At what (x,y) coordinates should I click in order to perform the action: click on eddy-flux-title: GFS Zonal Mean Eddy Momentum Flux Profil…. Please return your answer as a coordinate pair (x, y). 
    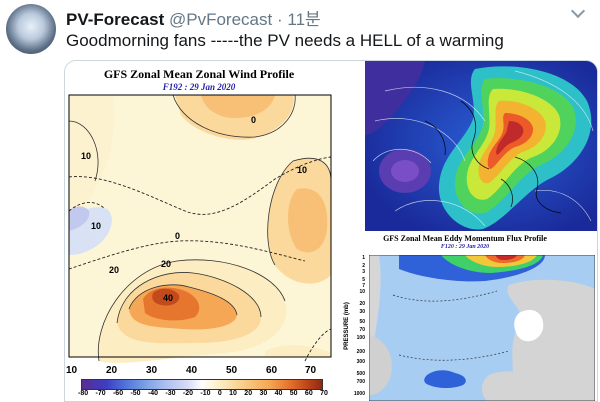
    Looking at the image, I should click on (465, 238).